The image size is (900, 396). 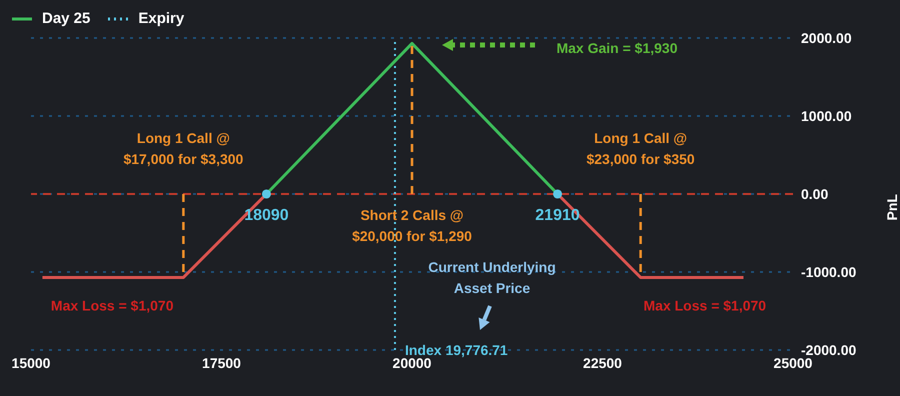 What do you see at coordinates (161, 18) in the screenshot?
I see `legend-label: Expiry` at bounding box center [161, 18].